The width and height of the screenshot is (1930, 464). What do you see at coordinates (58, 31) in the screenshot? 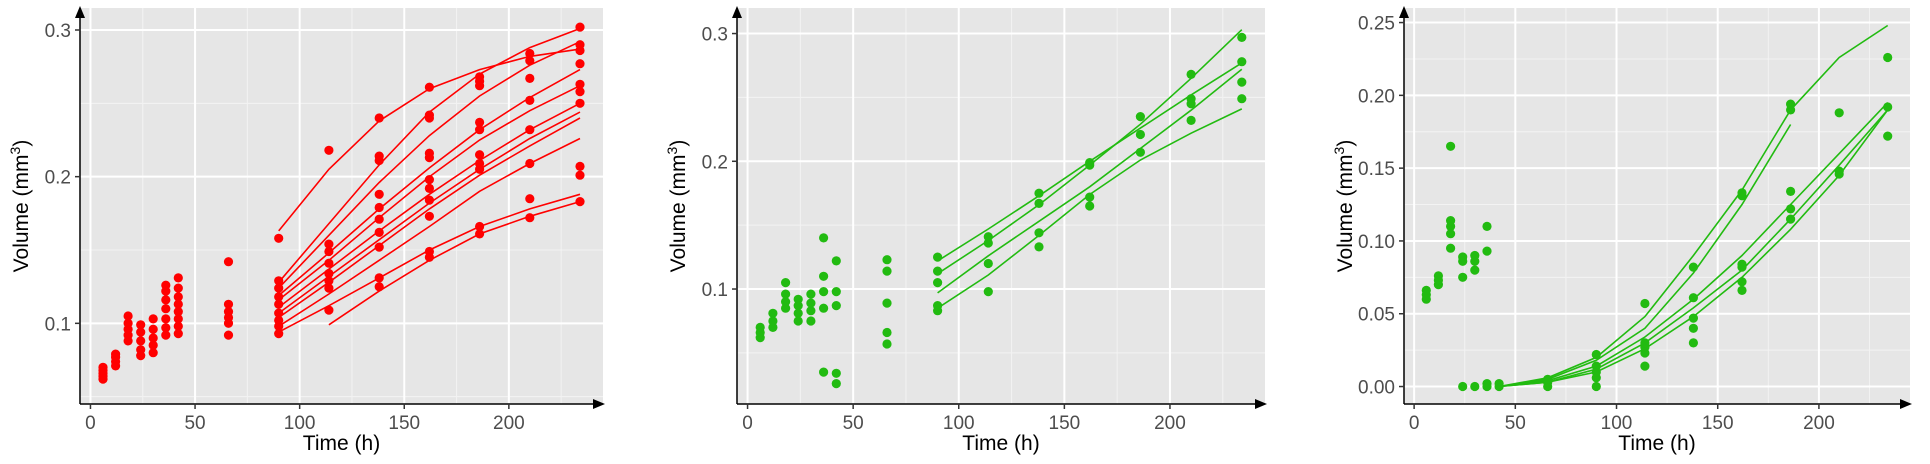
I see `chart-1-y-tick-label: 0.3` at bounding box center [58, 31].